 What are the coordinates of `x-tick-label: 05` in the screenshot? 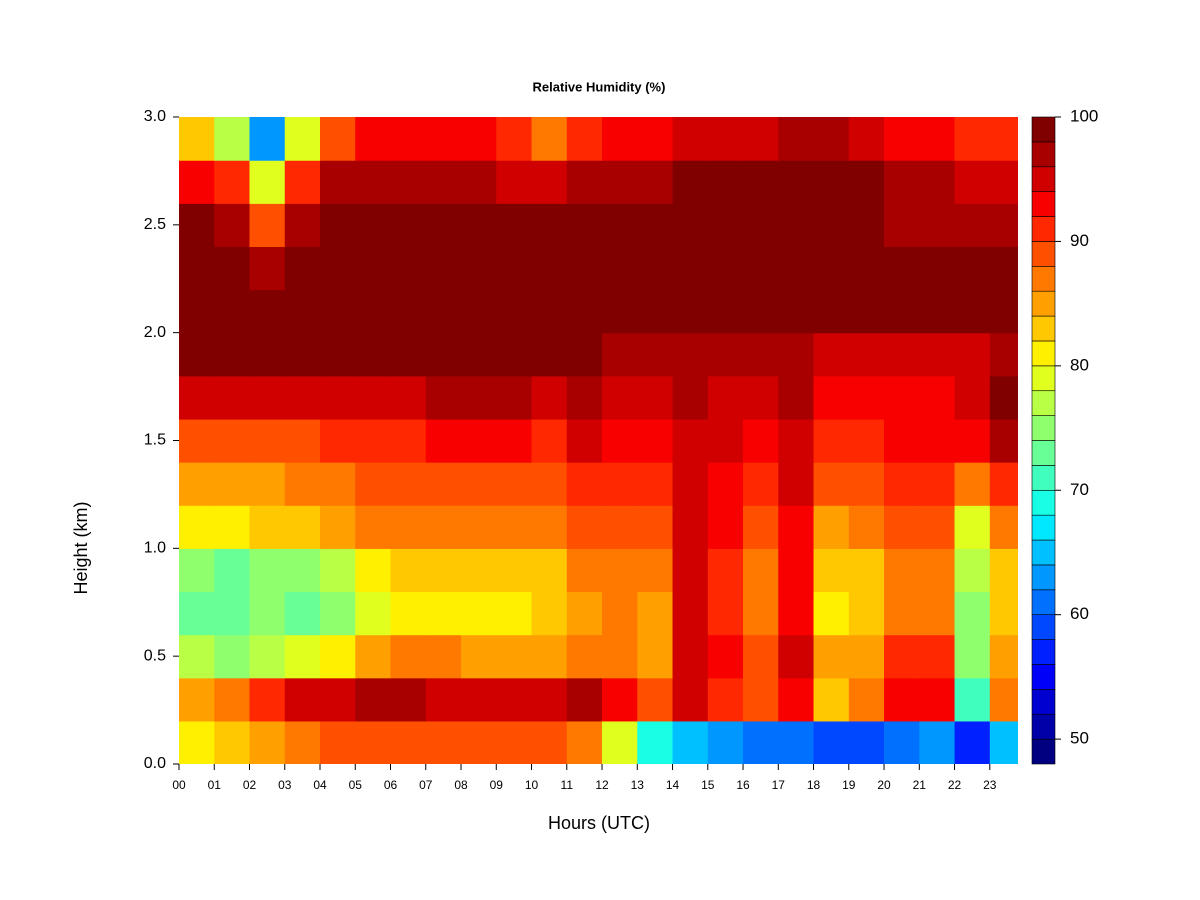 It's located at (356, 785).